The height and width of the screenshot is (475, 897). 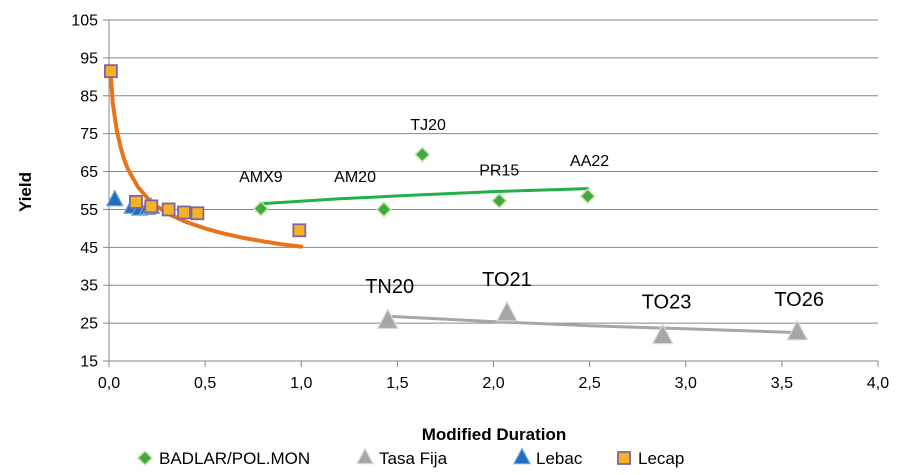 I want to click on y-tick-label: 55, so click(x=89, y=210).